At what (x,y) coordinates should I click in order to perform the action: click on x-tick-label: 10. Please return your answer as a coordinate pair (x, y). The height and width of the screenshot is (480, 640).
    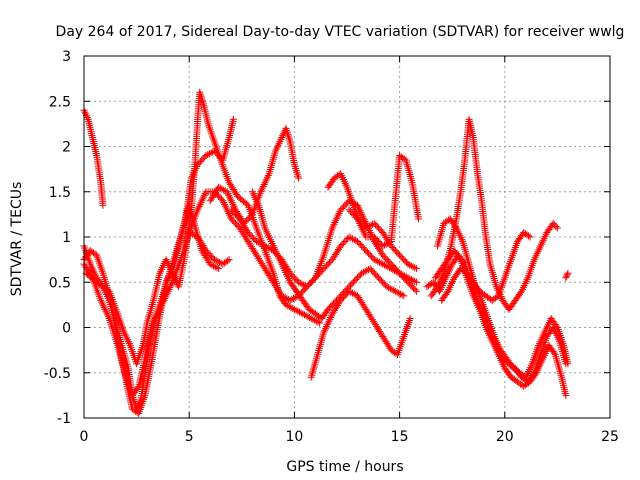
    Looking at the image, I should click on (294, 437).